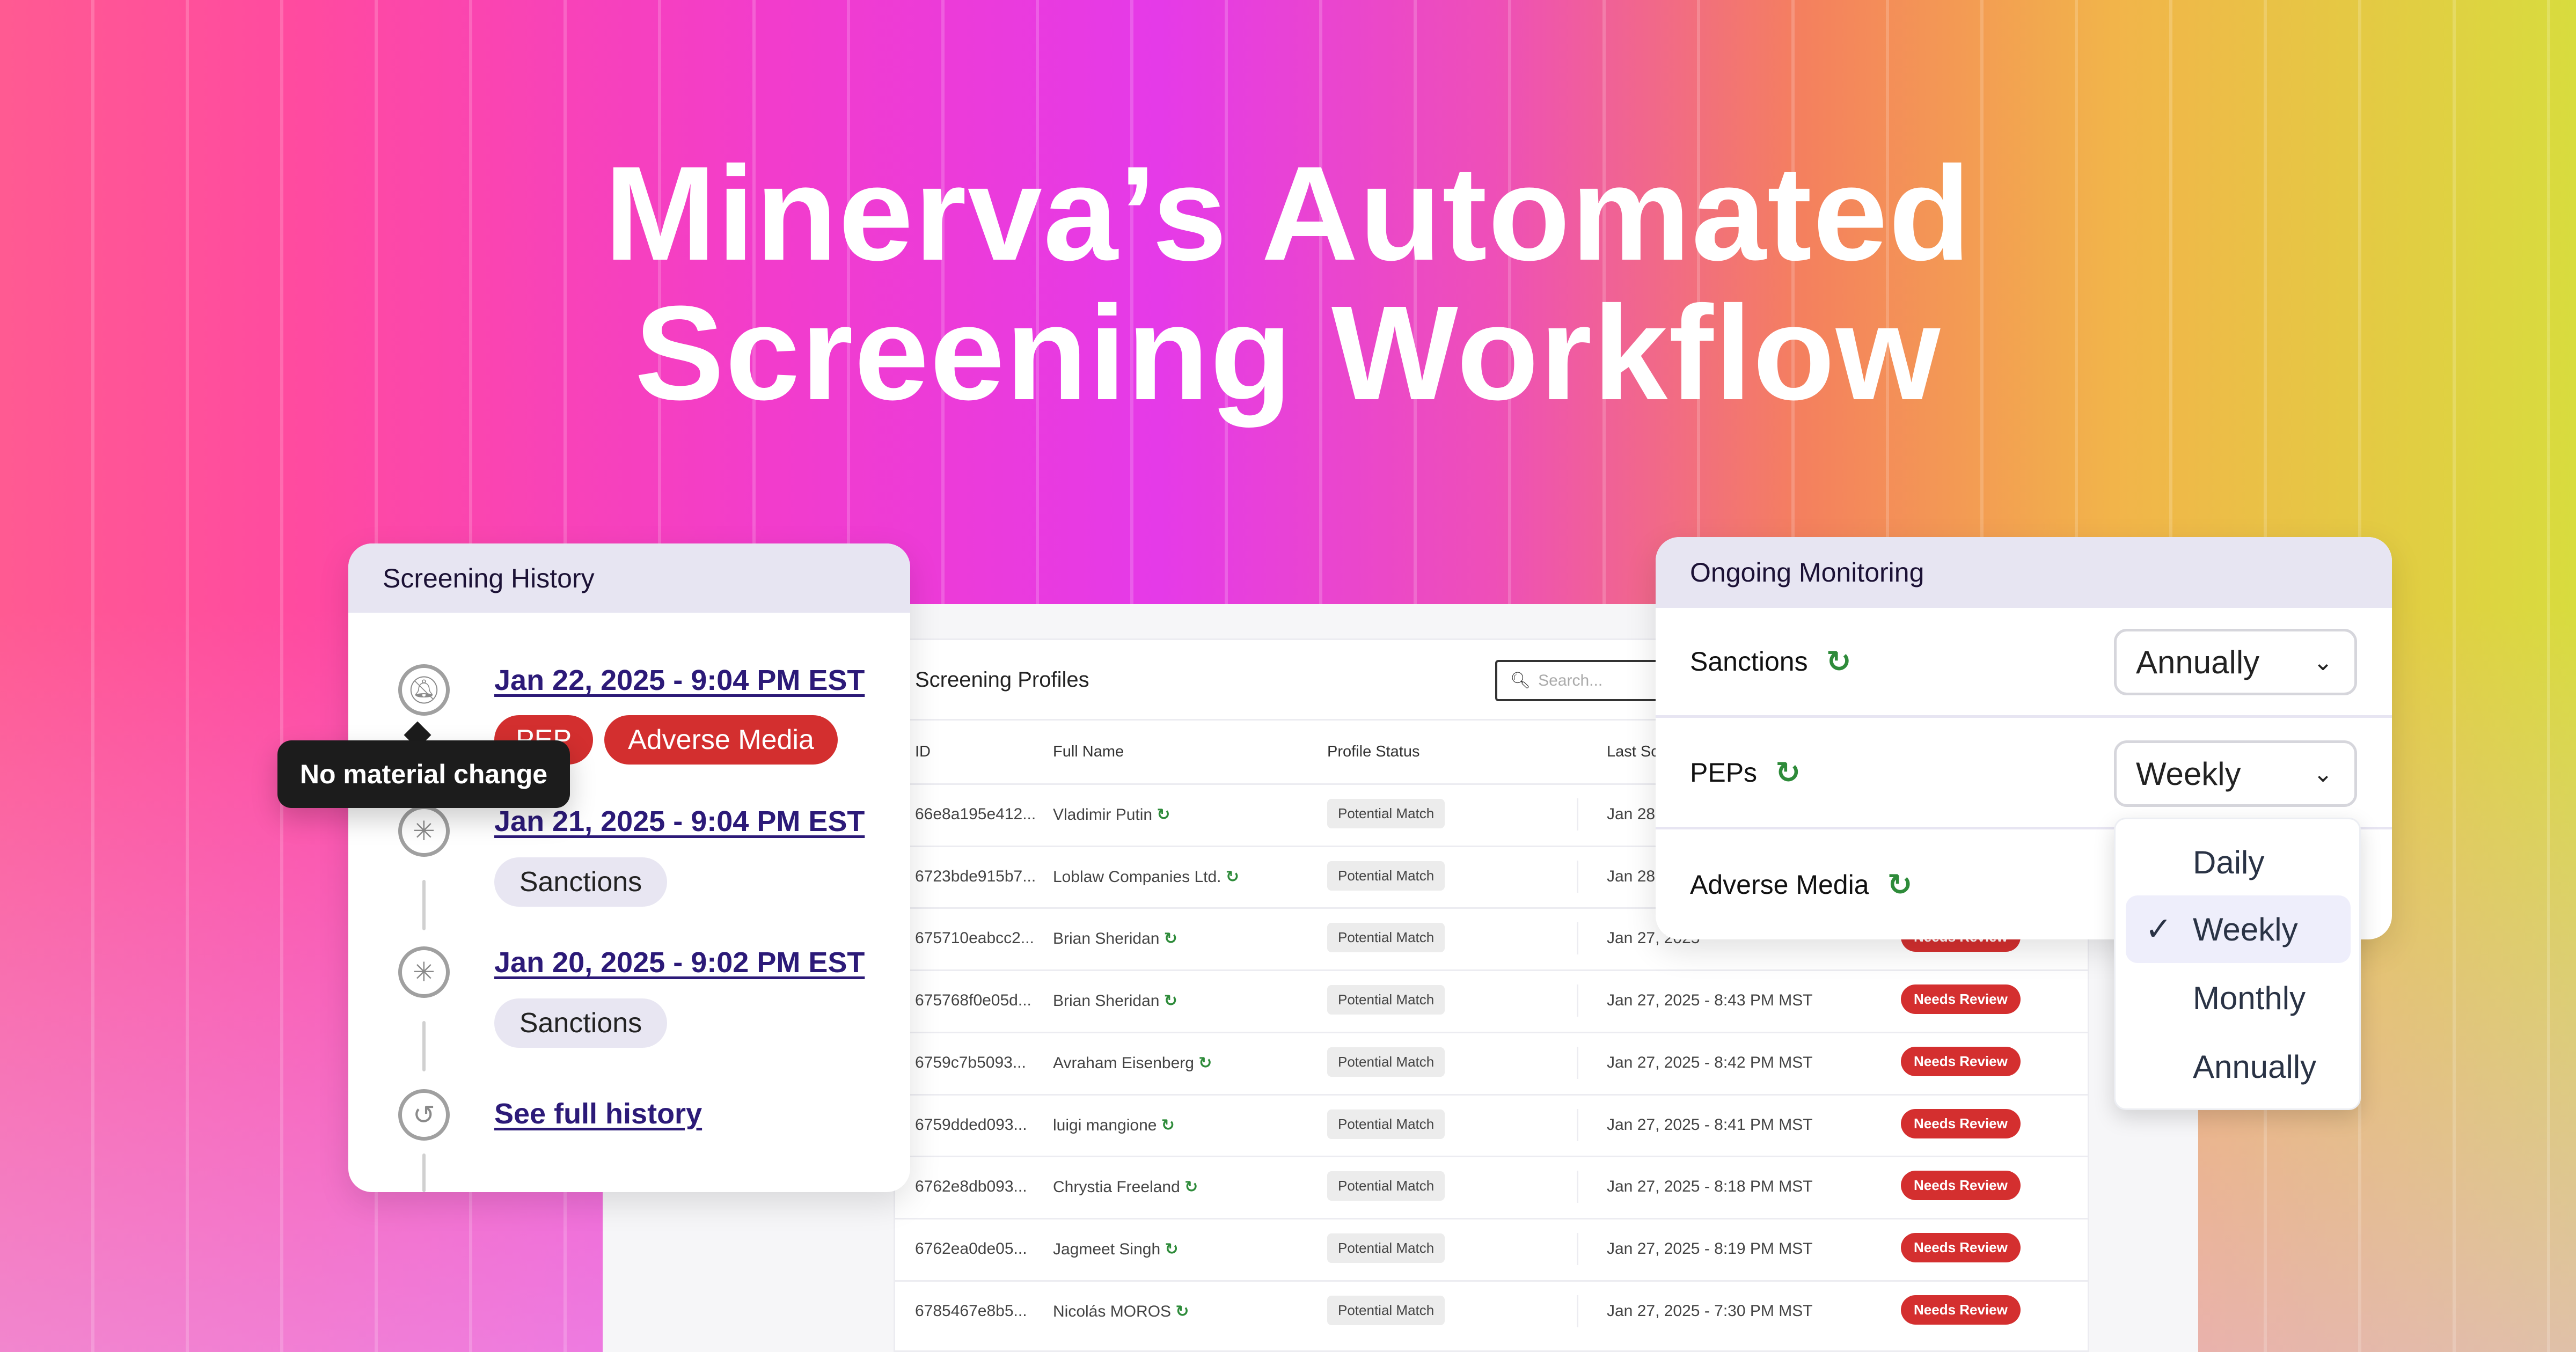 This screenshot has width=2576, height=1352. What do you see at coordinates (424, 1115) in the screenshot?
I see `history-icon: ↺` at bounding box center [424, 1115].